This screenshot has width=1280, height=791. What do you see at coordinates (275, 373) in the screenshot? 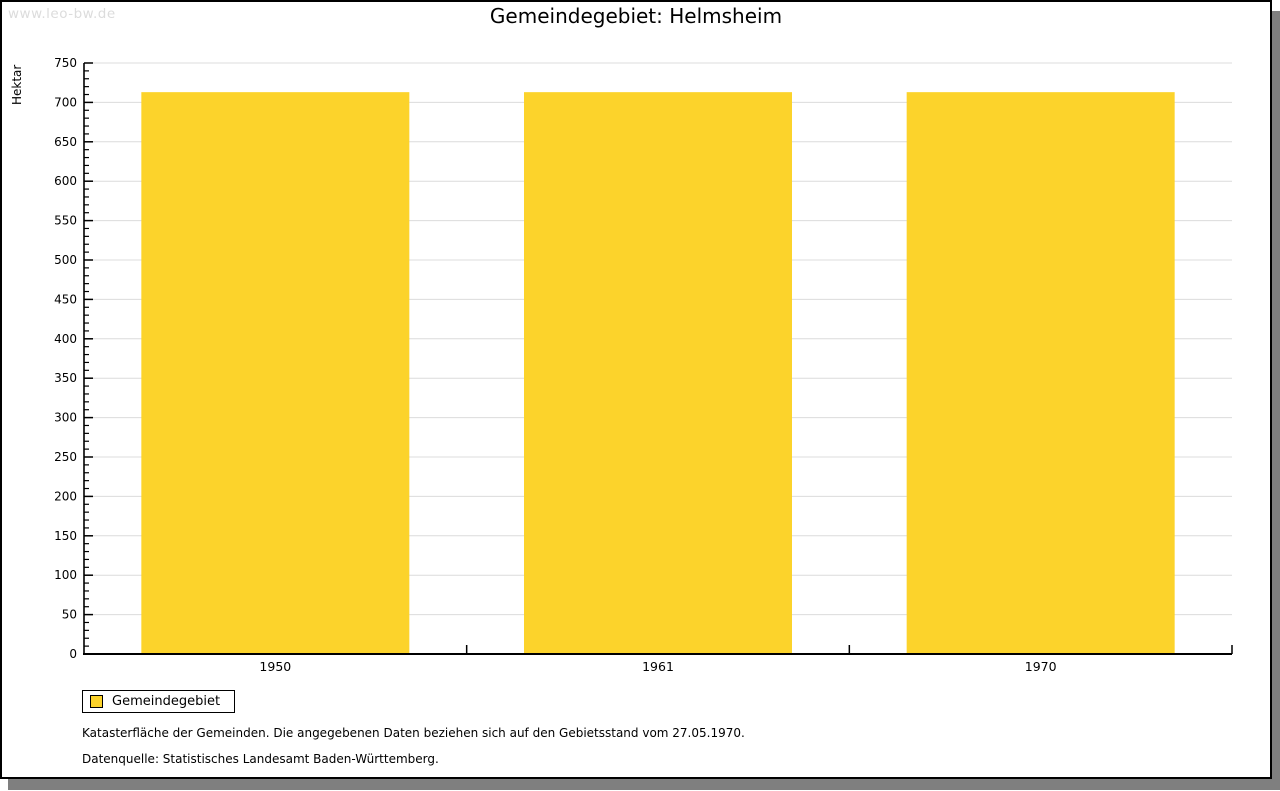
I see `bar-1950` at bounding box center [275, 373].